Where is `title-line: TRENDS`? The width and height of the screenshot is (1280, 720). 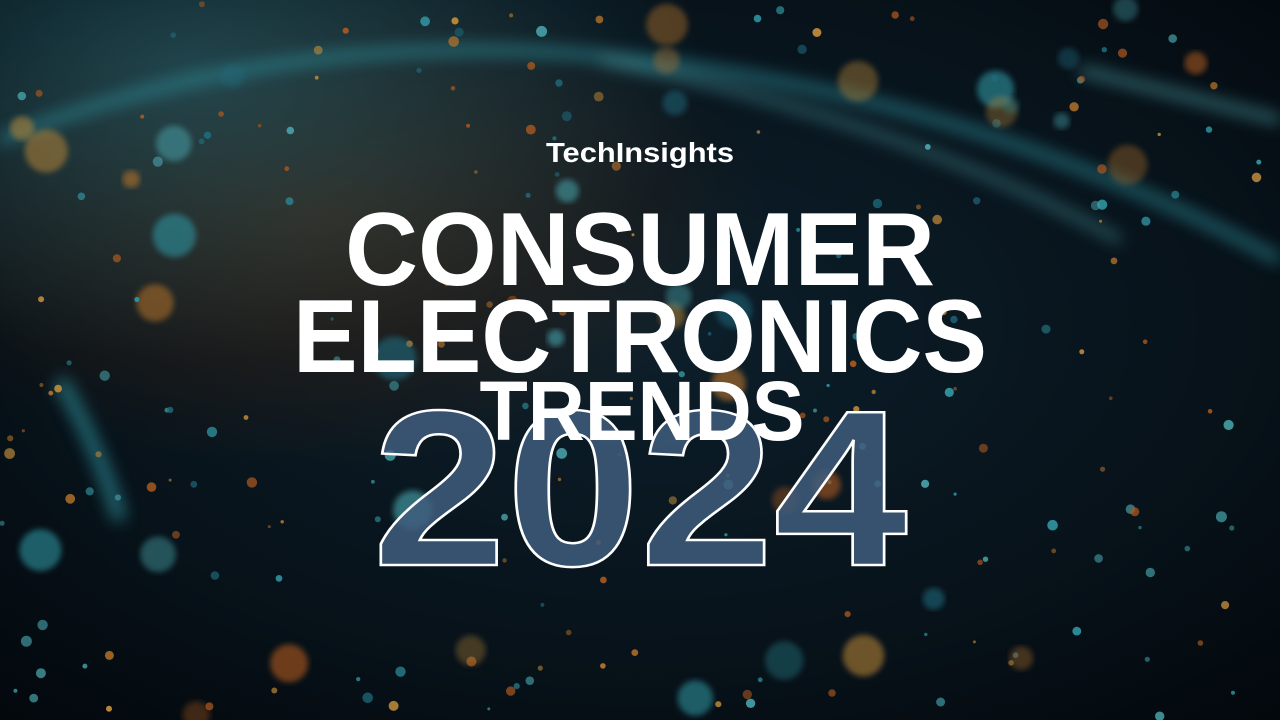 title-line: TRENDS is located at coordinates (642, 411).